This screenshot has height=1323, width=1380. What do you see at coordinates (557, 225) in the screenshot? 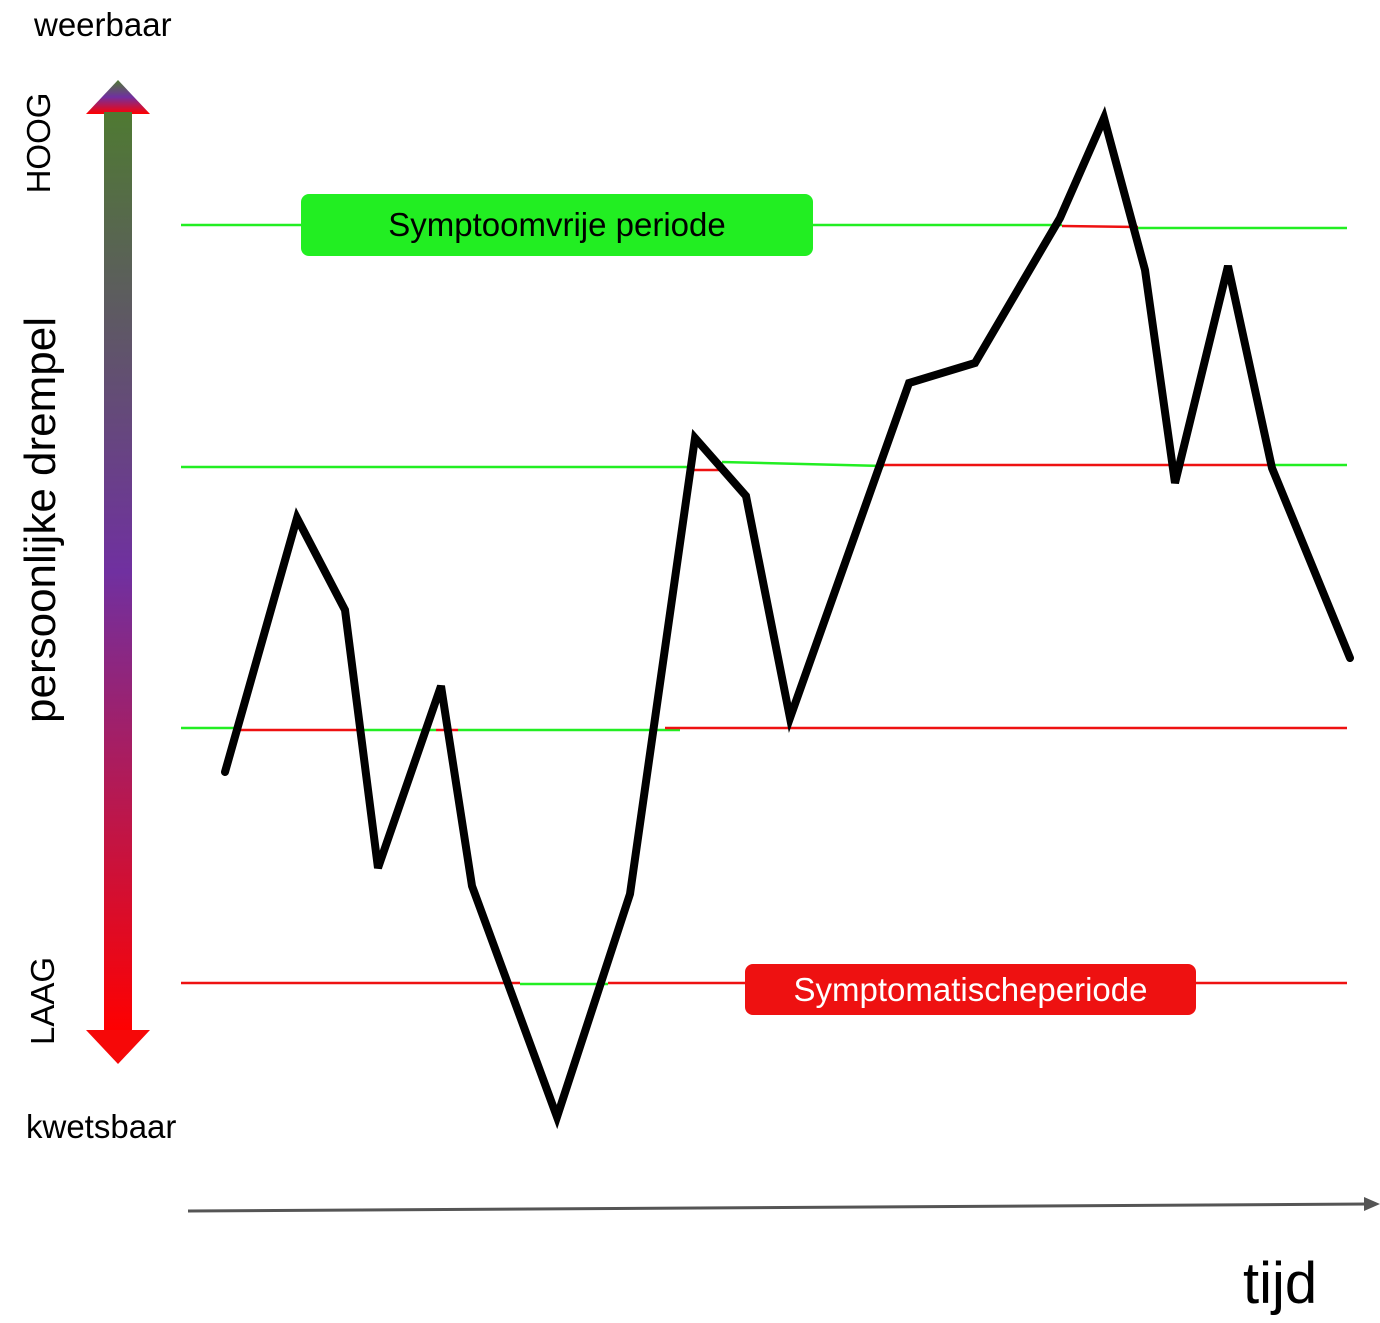
I see `symptom-free-label: Symptoomvrije periode` at bounding box center [557, 225].